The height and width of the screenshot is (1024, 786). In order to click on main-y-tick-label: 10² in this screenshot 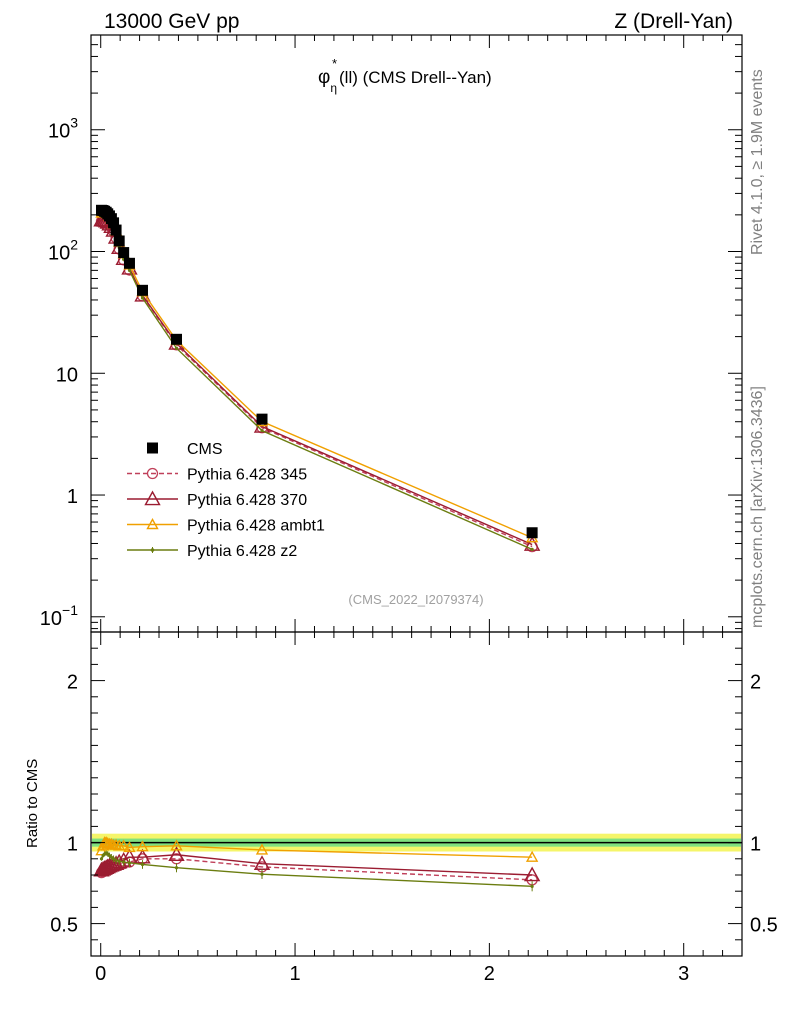, I will do `click(63, 251)`.